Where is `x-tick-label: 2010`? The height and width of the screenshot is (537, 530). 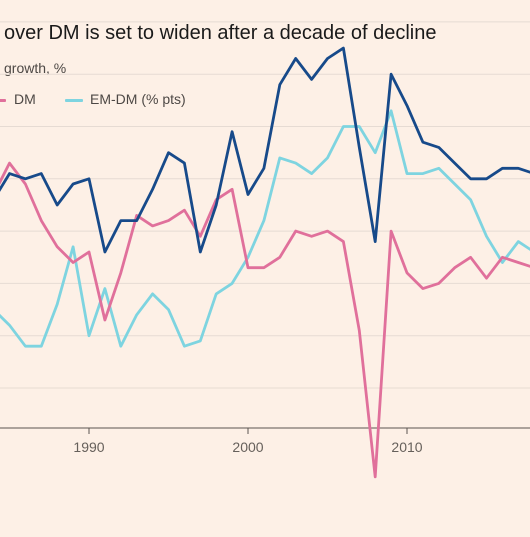 x-tick-label: 2010 is located at coordinates (406, 447).